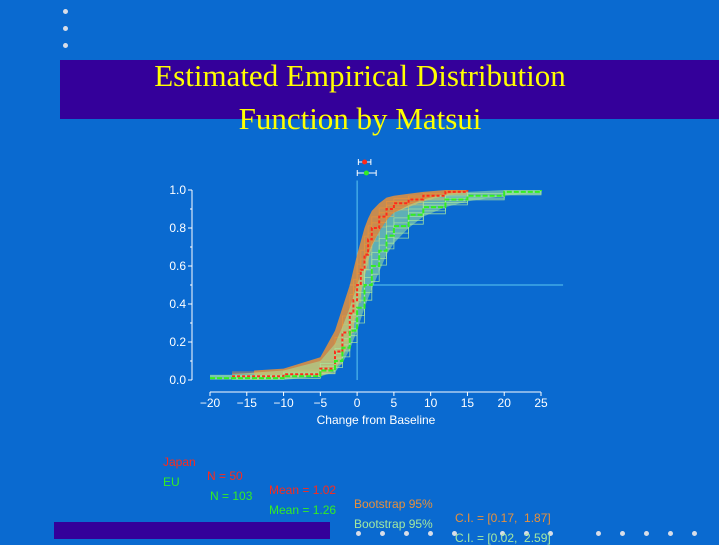 The height and width of the screenshot is (545, 719). Describe the element at coordinates (177, 228) in the screenshot. I see `y-tick-label: 0.8` at that location.